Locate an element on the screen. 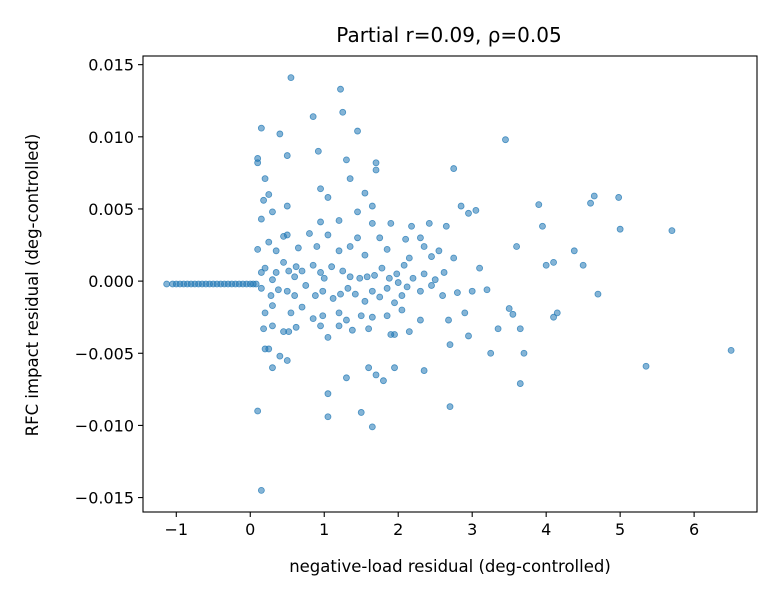 This screenshot has height=600, width=780. y-tick-label: 0.015 is located at coordinates (111, 65).